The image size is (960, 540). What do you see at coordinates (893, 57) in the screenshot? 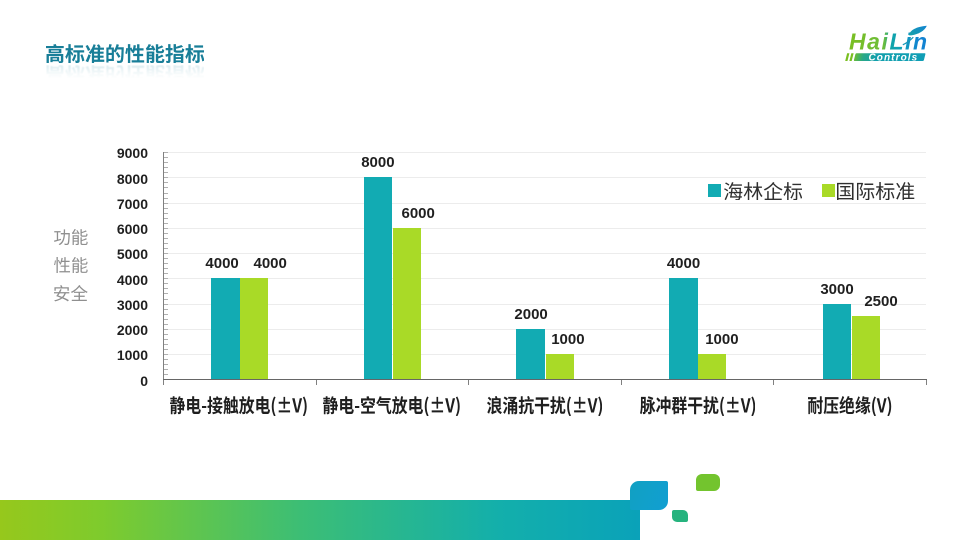
I see `svg-text: Controls` at bounding box center [893, 57].